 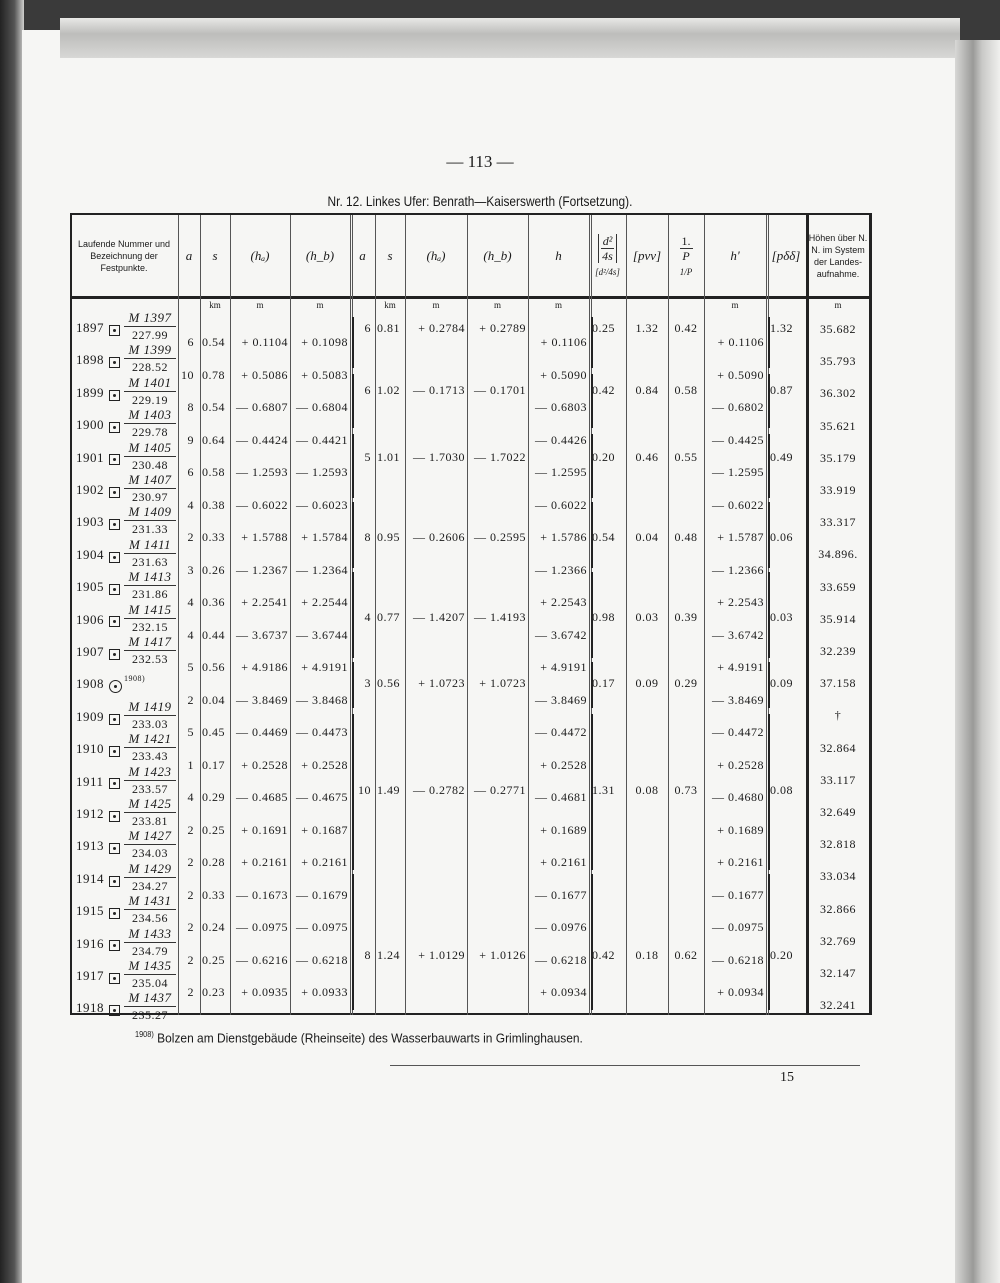 I want to click on section-a: 8, so click(x=190, y=407).